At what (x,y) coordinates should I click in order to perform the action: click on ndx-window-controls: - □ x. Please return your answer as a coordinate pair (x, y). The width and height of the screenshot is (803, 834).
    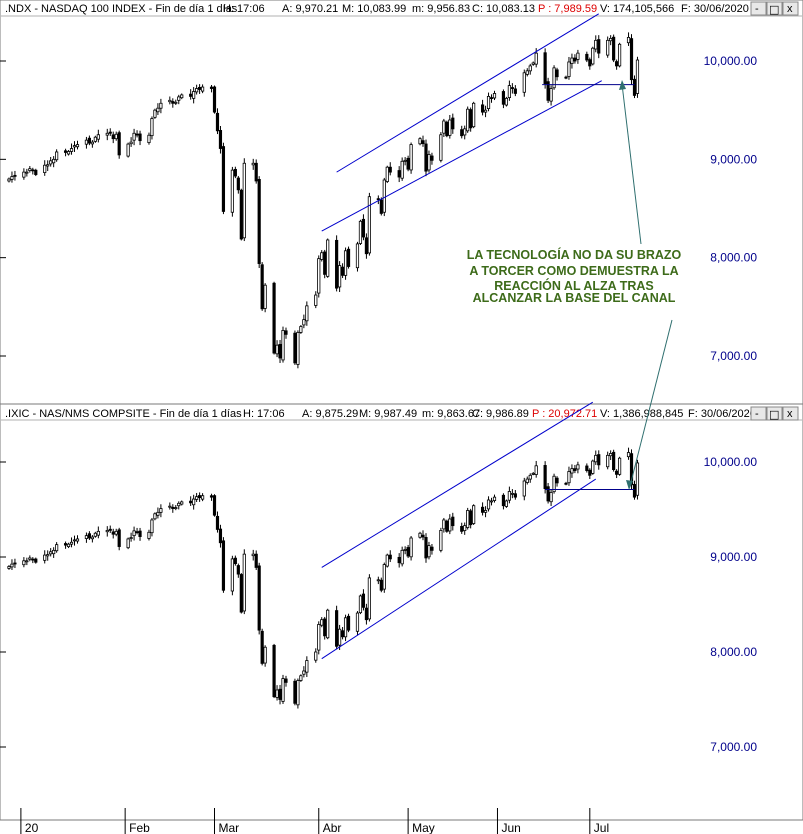
    Looking at the image, I should click on (774, 8).